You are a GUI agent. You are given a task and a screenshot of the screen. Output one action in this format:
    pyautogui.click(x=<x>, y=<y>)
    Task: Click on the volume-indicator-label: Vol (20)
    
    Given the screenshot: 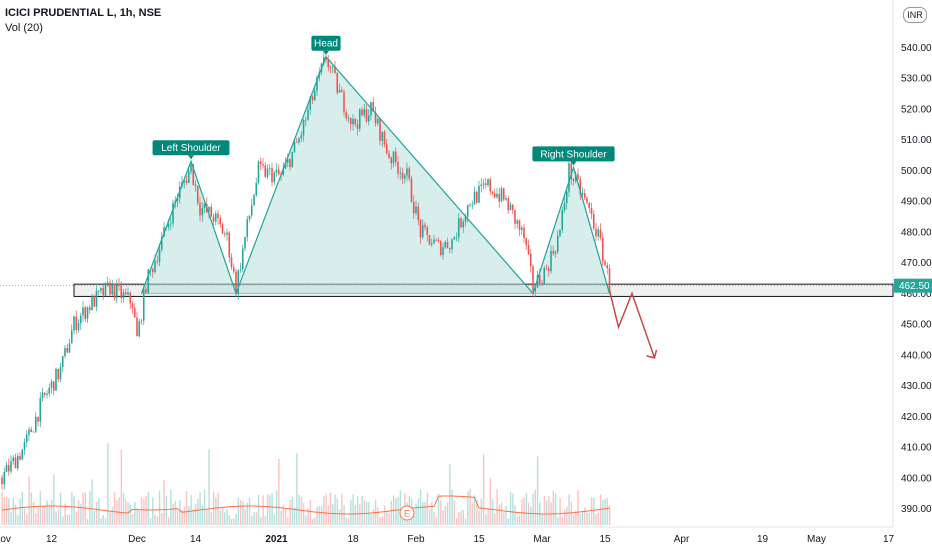 What is the action you would take?
    pyautogui.click(x=24, y=28)
    